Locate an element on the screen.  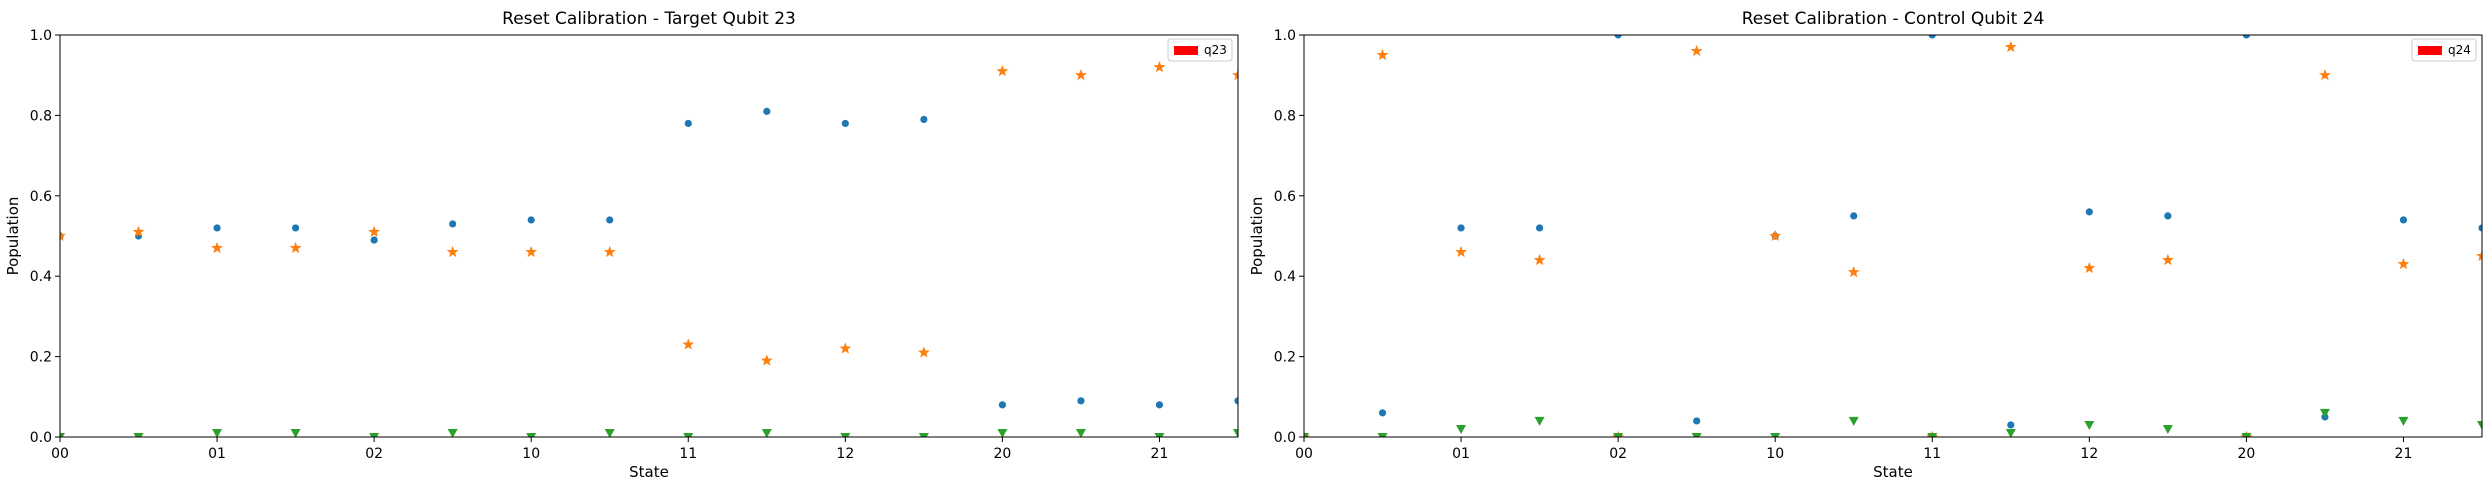
x-tick-label: 20 is located at coordinates (2246, 454).